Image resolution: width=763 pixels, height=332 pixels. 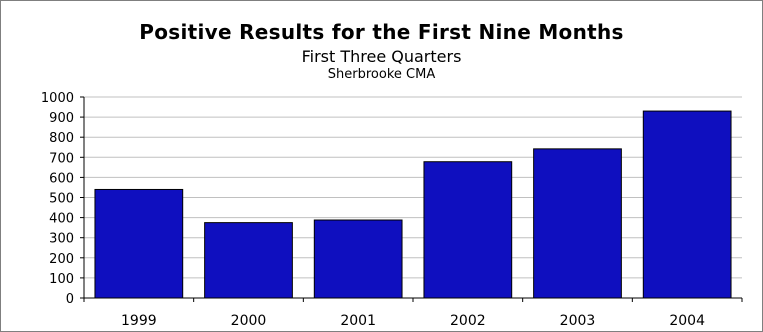 I want to click on y-tick-label: 400, so click(x=61, y=219).